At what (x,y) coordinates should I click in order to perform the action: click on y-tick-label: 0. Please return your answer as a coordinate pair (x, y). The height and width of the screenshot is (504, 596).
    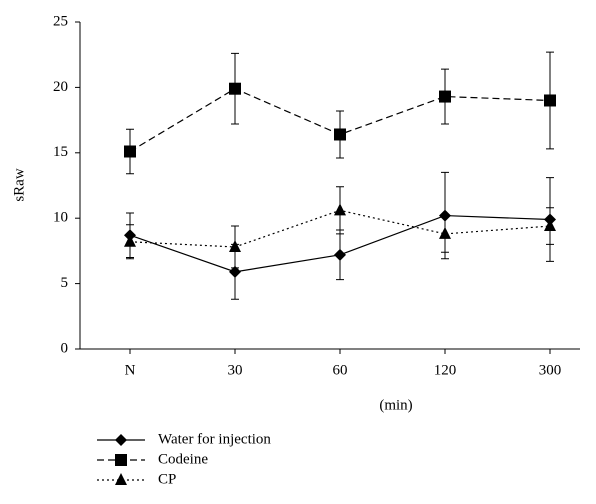
    Looking at the image, I should click on (65, 348).